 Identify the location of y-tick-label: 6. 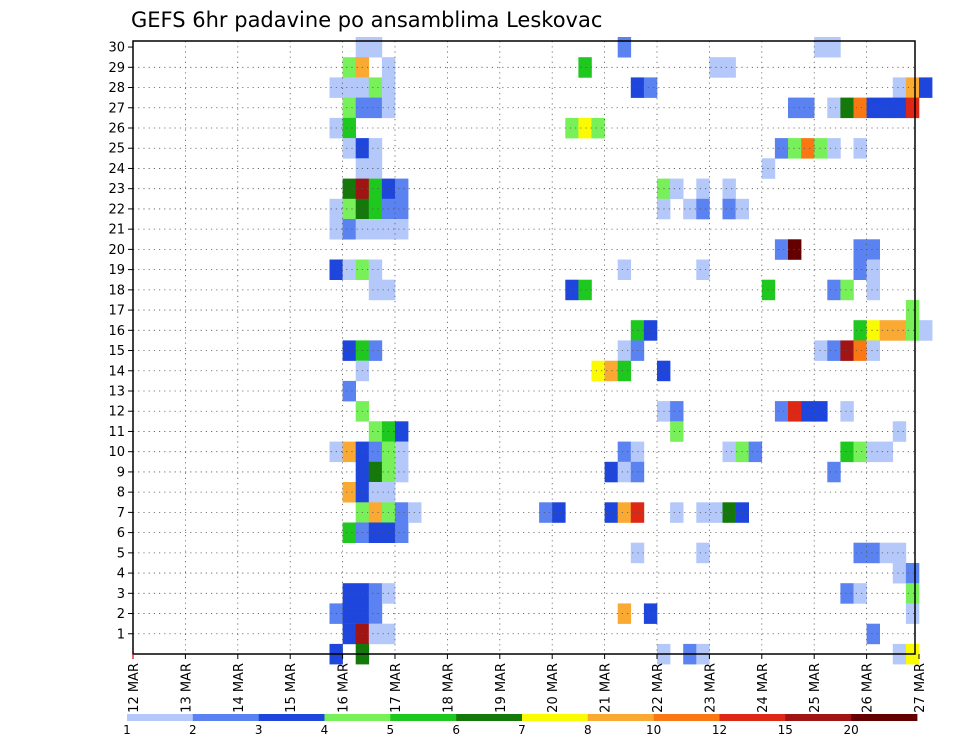
(121, 533).